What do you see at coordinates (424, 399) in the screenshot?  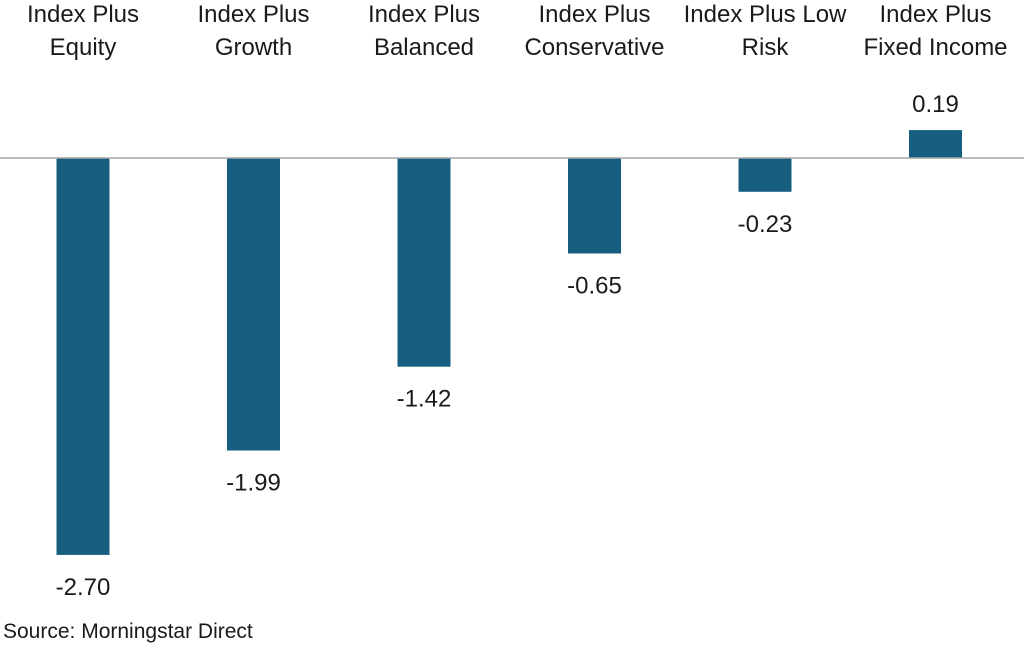 I see `data-label: -1.42` at bounding box center [424, 399].